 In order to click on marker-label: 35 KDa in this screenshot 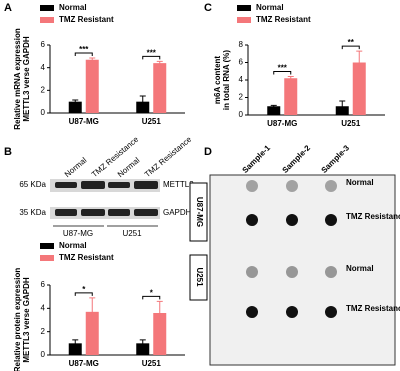, I will do `click(32, 212)`.